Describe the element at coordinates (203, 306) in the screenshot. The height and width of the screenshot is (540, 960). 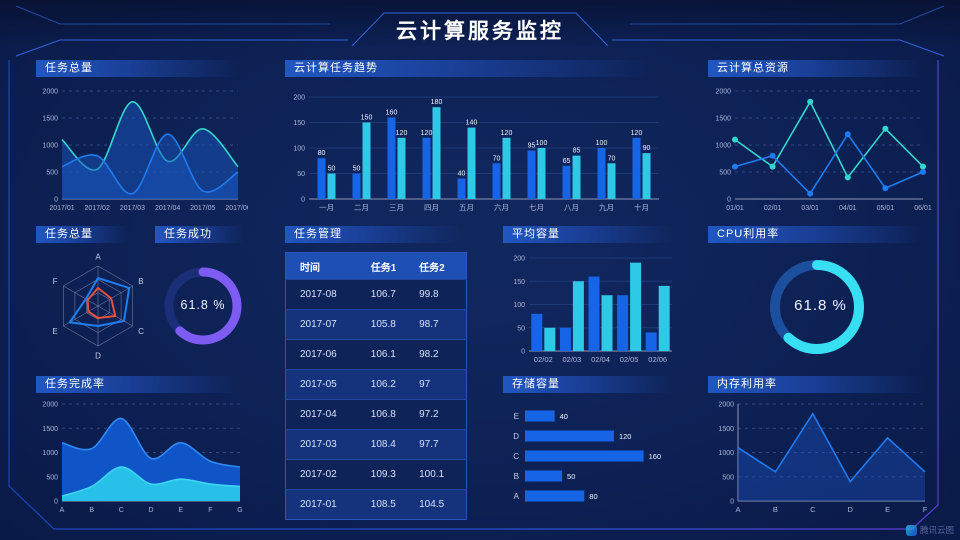
I see `task-success-gauge` at that location.